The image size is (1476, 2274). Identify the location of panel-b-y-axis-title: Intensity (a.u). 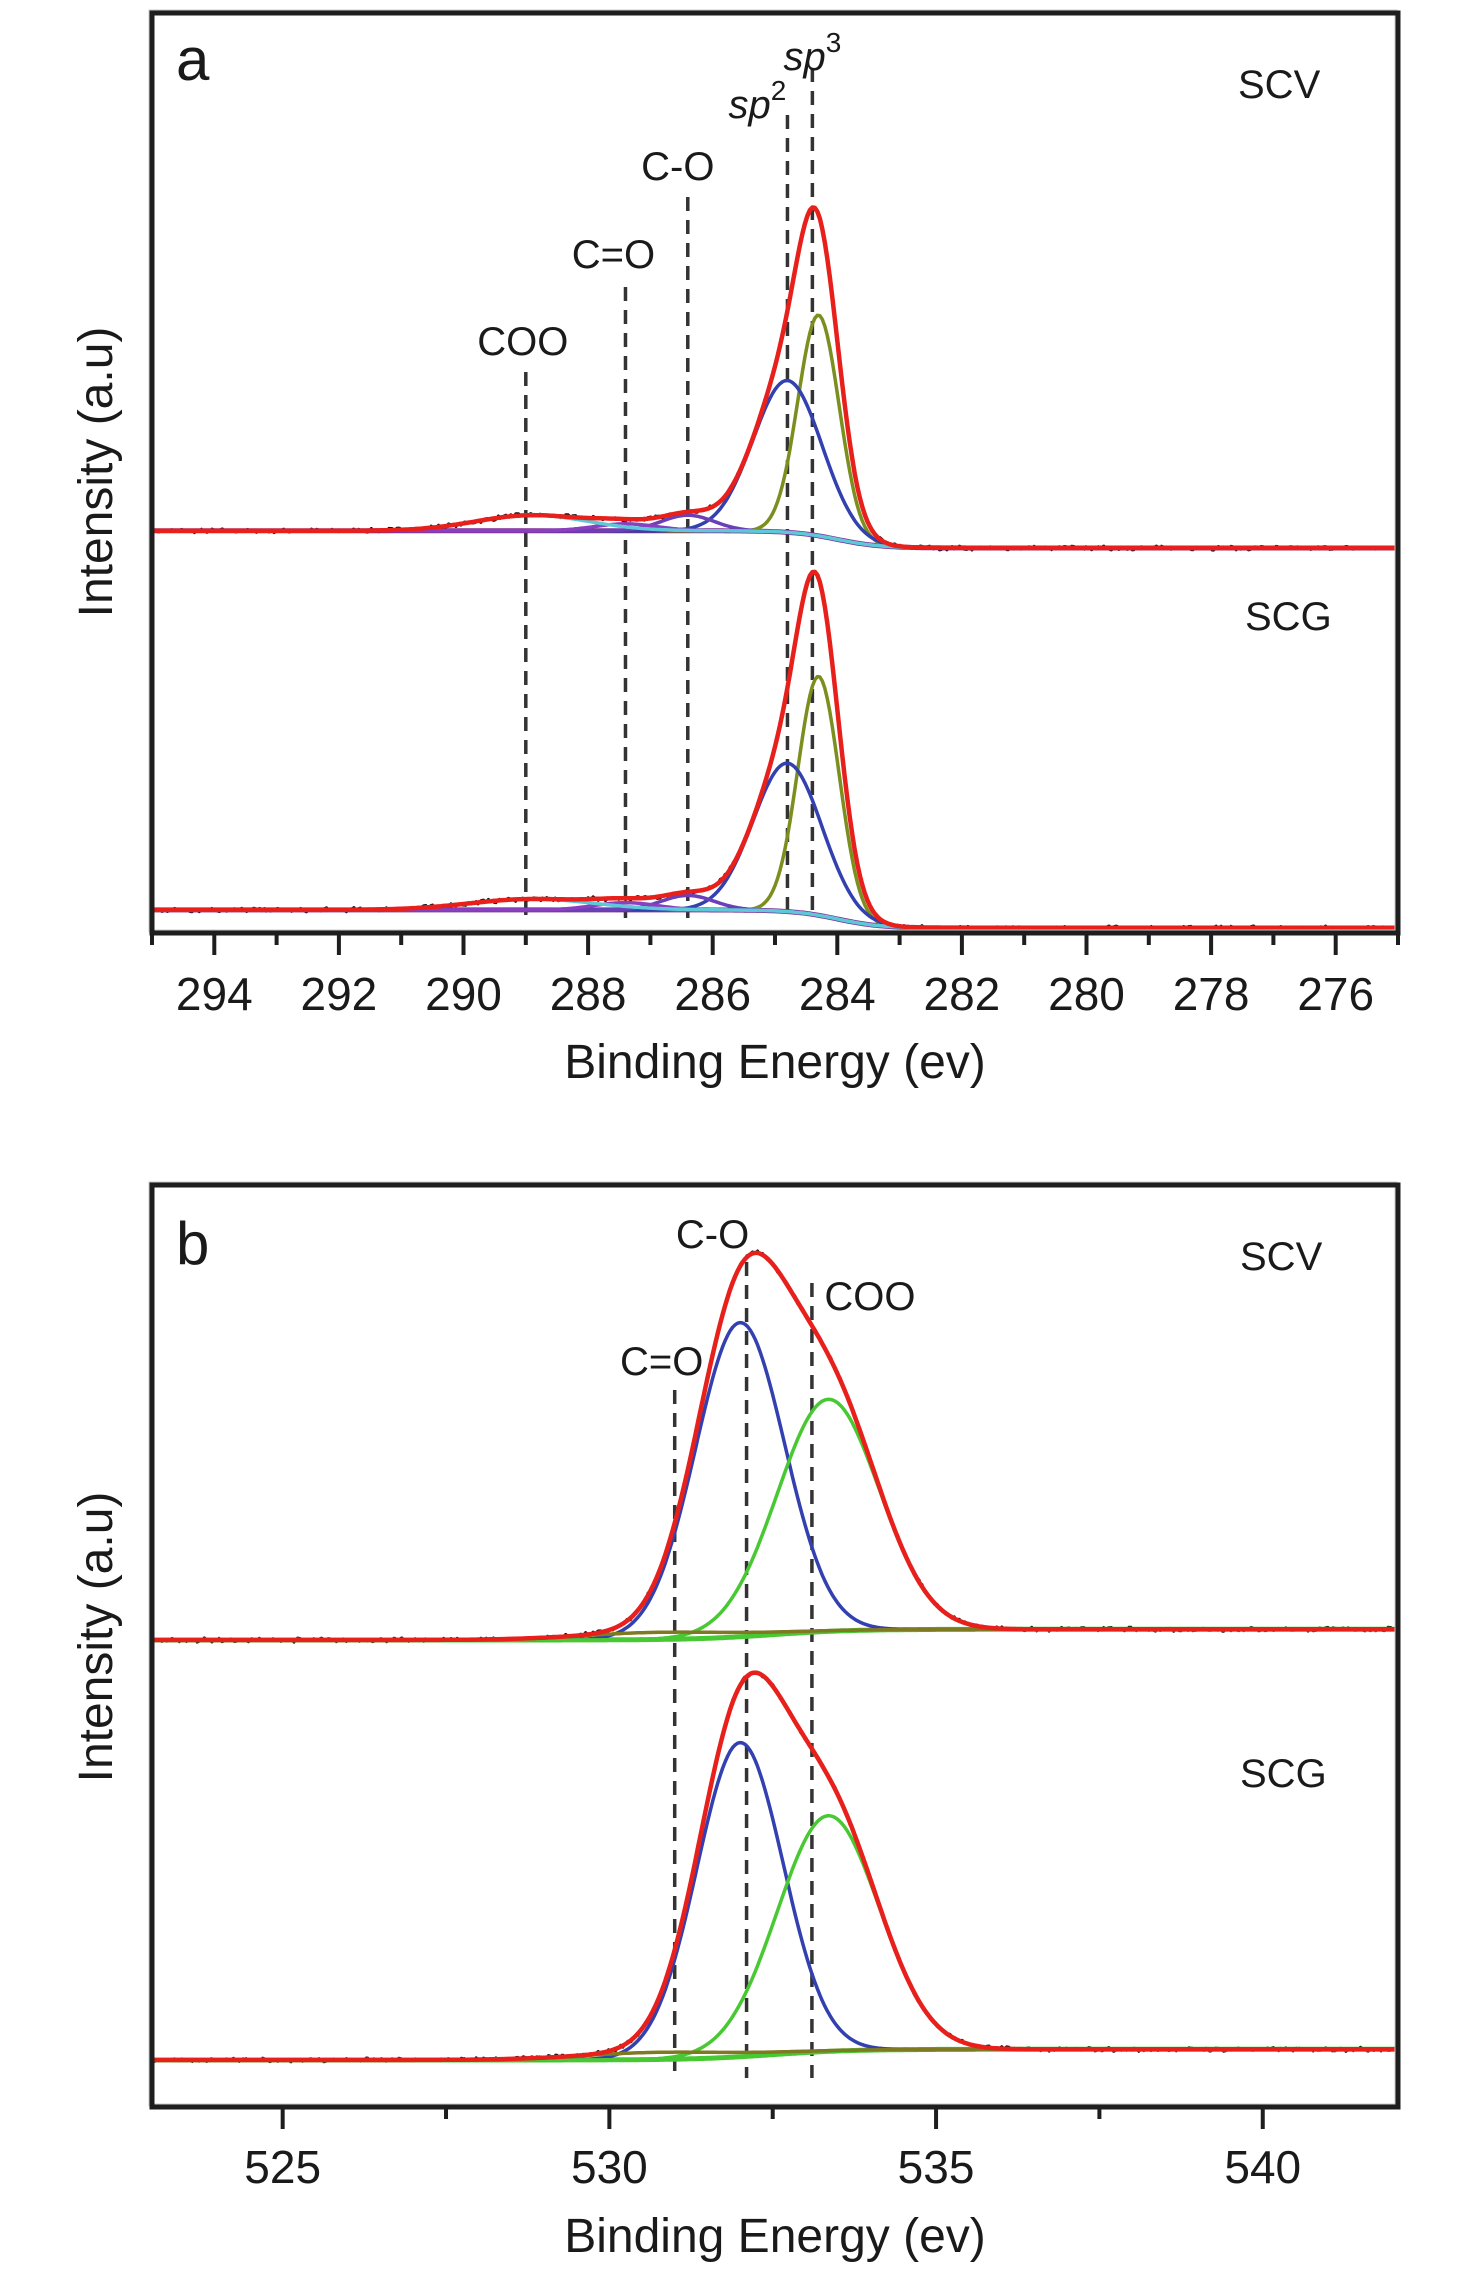
(96, 1637).